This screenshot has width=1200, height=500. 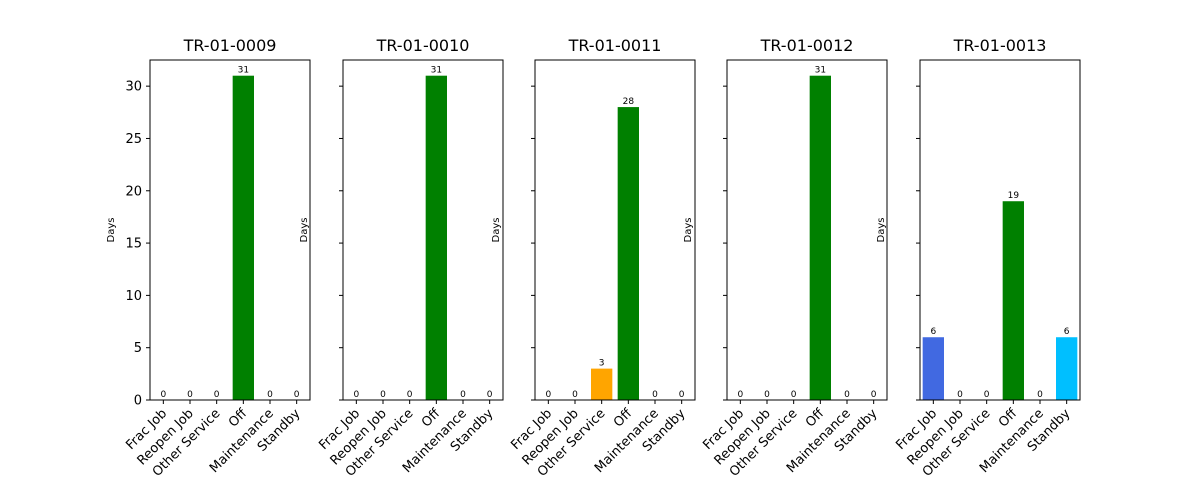 I want to click on y-tick-label: 25, so click(x=133, y=139).